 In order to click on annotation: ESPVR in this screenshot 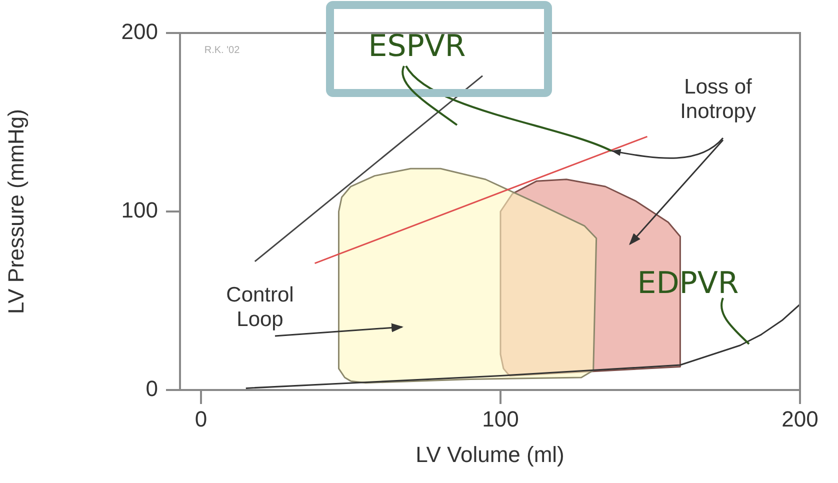, I will do `click(417, 46)`.